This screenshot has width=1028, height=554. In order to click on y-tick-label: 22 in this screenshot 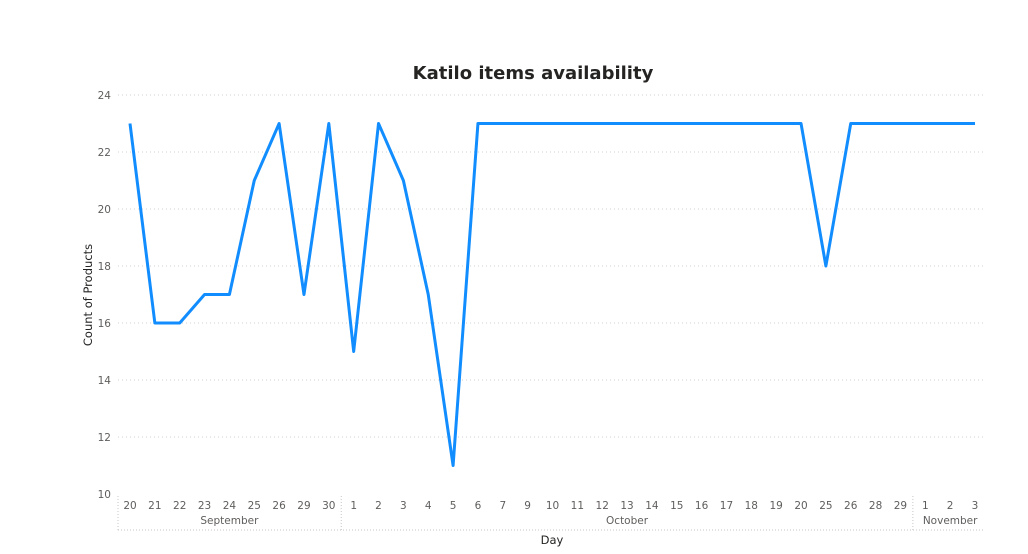, I will do `click(104, 153)`.